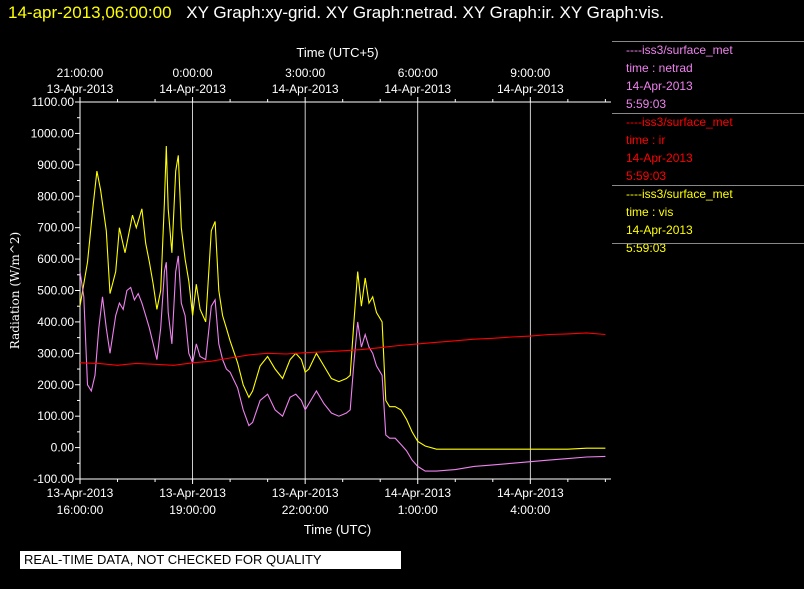  Describe the element at coordinates (55, 385) in the screenshot. I see `y-tick-label: 200.00` at that location.